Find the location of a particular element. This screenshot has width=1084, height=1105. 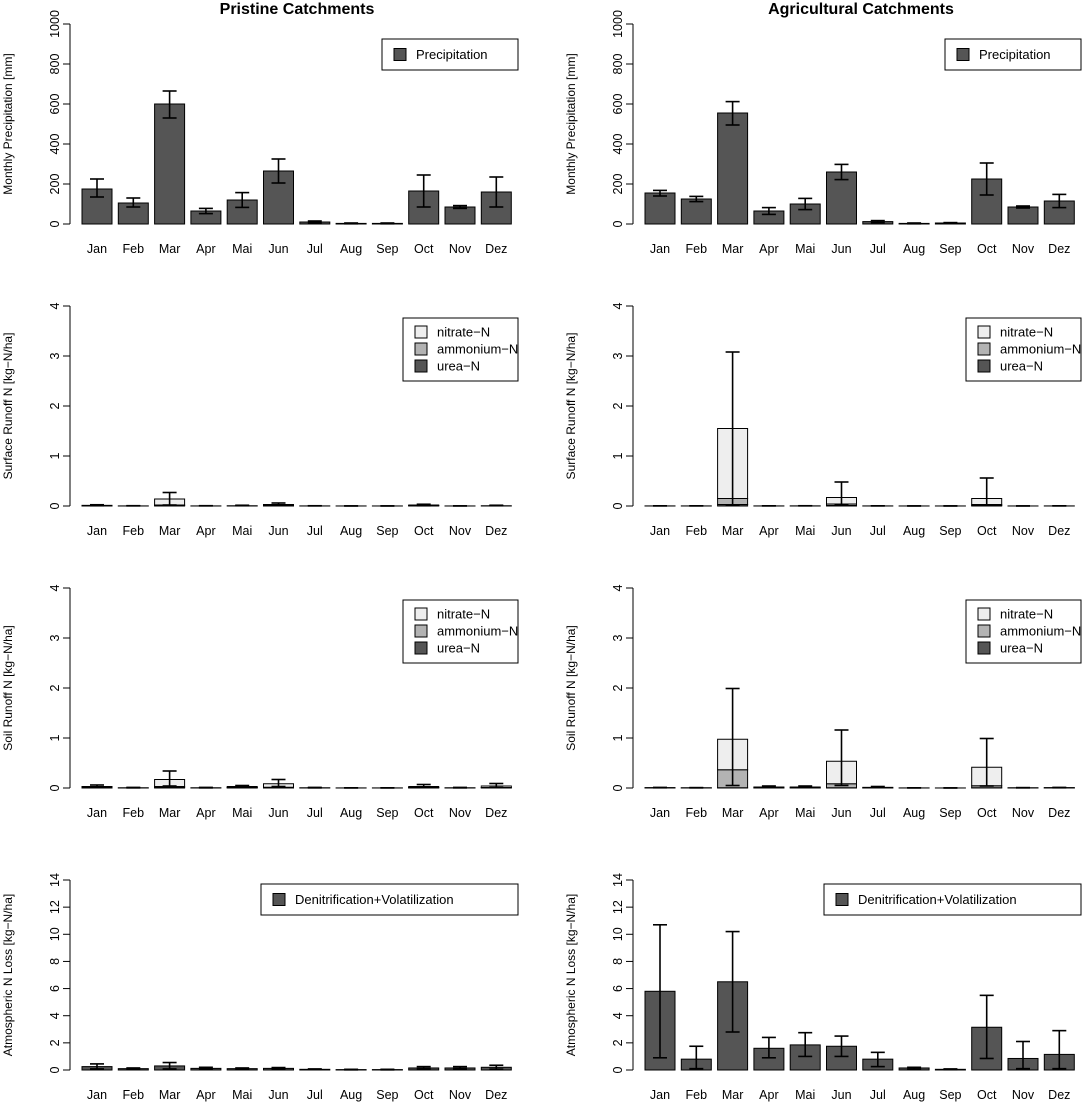

y-tick-label: 1000 is located at coordinates (55, 24).